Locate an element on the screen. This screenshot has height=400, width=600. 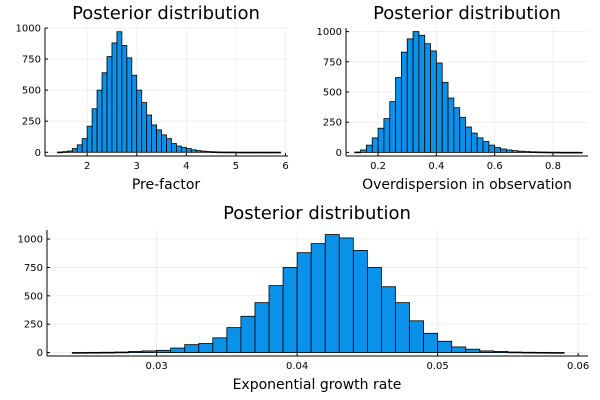
x-tick-label: 0.06 is located at coordinates (578, 366).